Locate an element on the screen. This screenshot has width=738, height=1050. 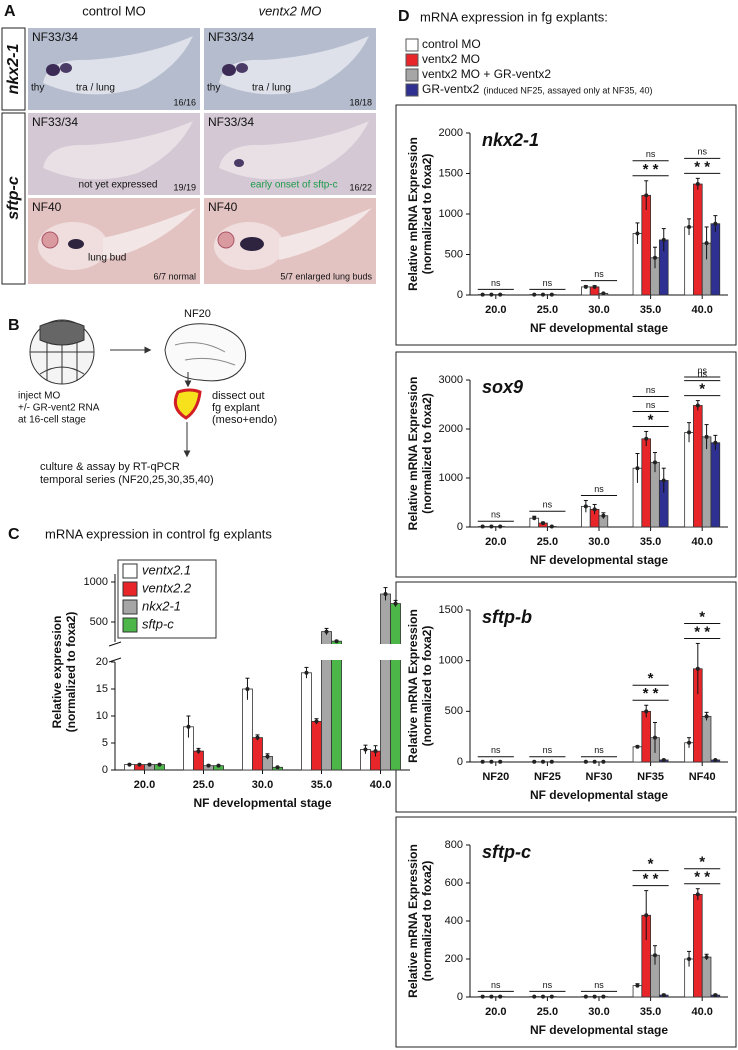
x-tick-label: NF35 is located at coordinates (650, 777).